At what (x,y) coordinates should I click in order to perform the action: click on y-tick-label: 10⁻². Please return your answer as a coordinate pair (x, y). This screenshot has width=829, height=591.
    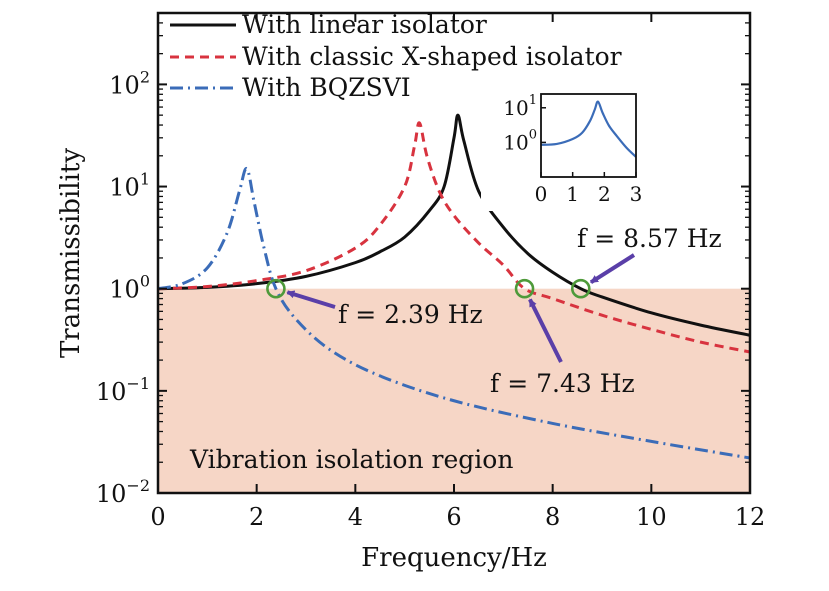
    Looking at the image, I should click on (123, 492).